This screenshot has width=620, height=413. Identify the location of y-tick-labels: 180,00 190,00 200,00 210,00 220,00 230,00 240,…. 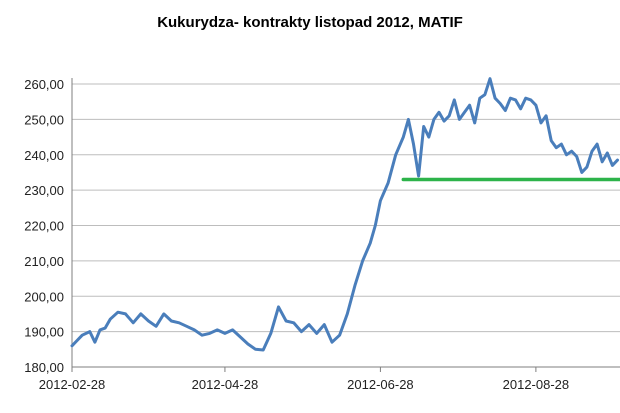
(44, 226).